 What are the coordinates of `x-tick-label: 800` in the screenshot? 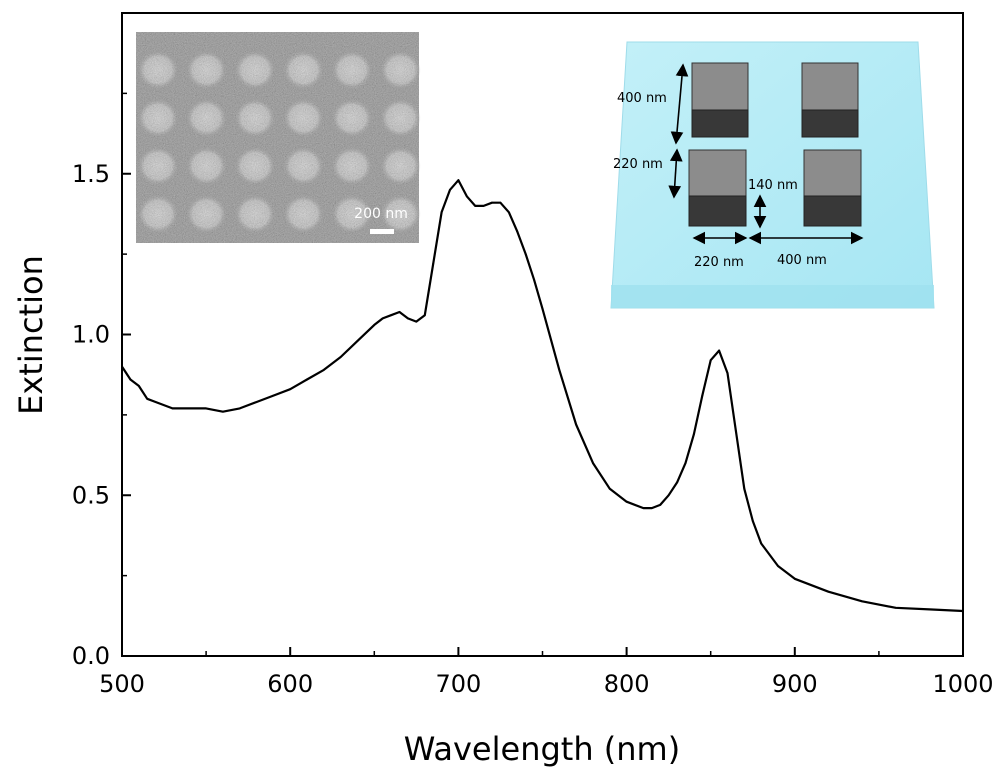 It's located at (627, 684).